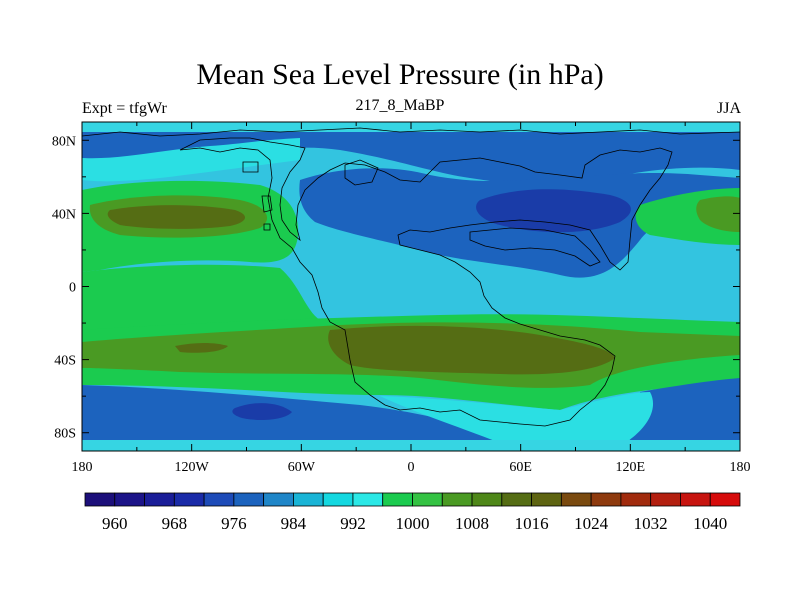 This screenshot has height=600, width=800. Describe the element at coordinates (517, 421) in the screenshot. I see `field-southern-cyan` at that location.